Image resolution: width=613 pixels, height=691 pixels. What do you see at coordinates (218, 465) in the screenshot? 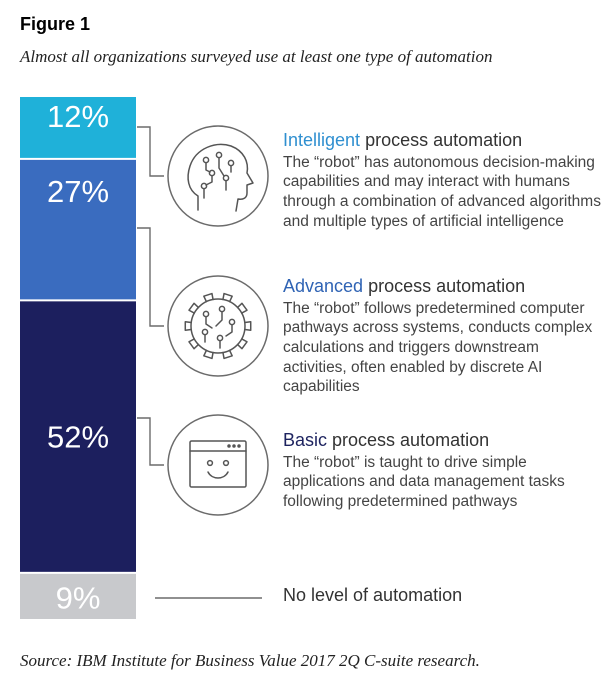
I see `smiley-window-icon` at bounding box center [218, 465].